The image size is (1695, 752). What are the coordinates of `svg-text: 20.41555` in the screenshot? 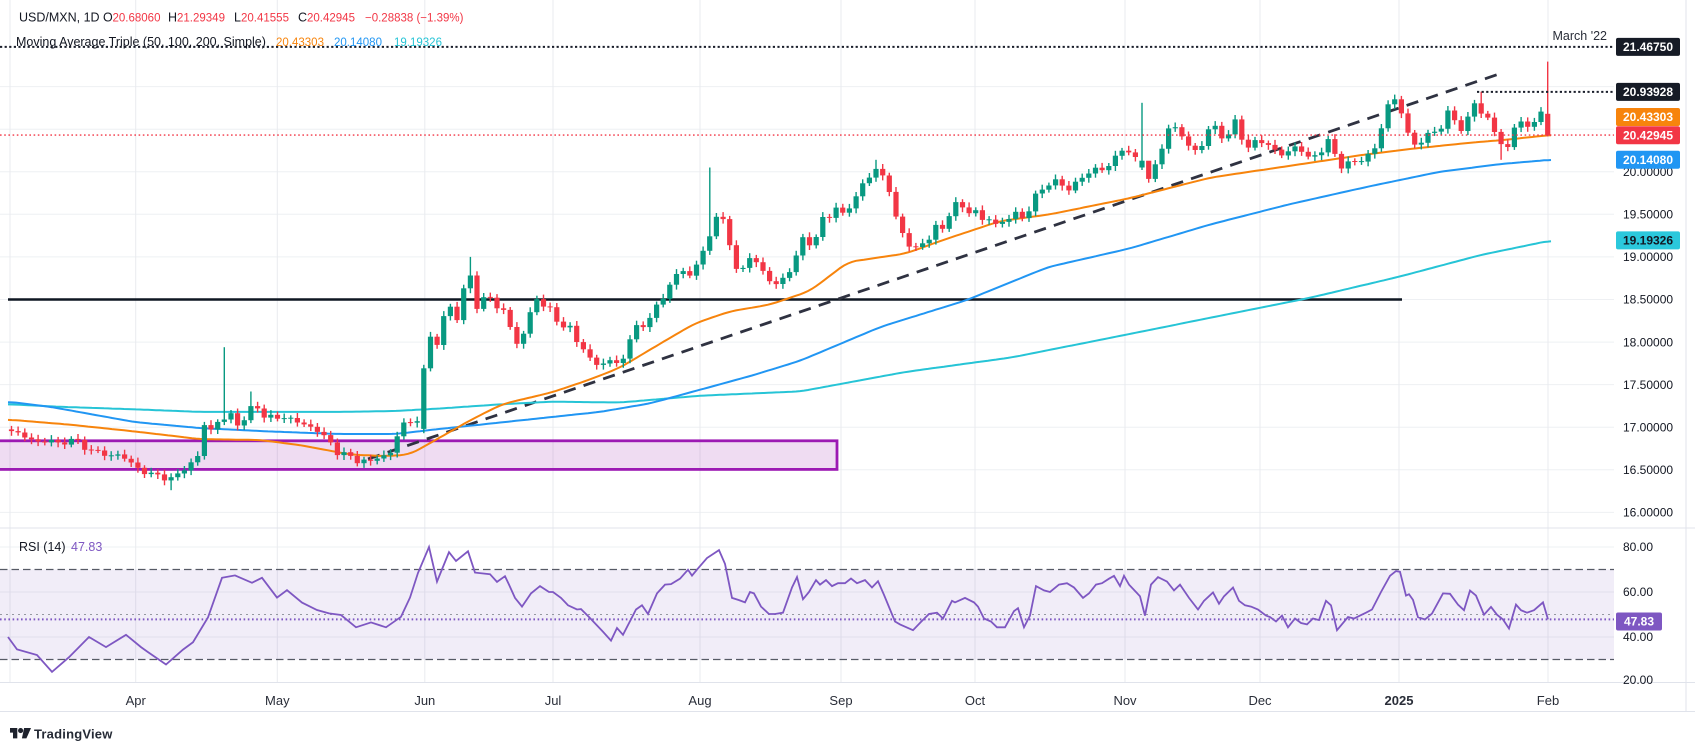 It's located at (265, 19).